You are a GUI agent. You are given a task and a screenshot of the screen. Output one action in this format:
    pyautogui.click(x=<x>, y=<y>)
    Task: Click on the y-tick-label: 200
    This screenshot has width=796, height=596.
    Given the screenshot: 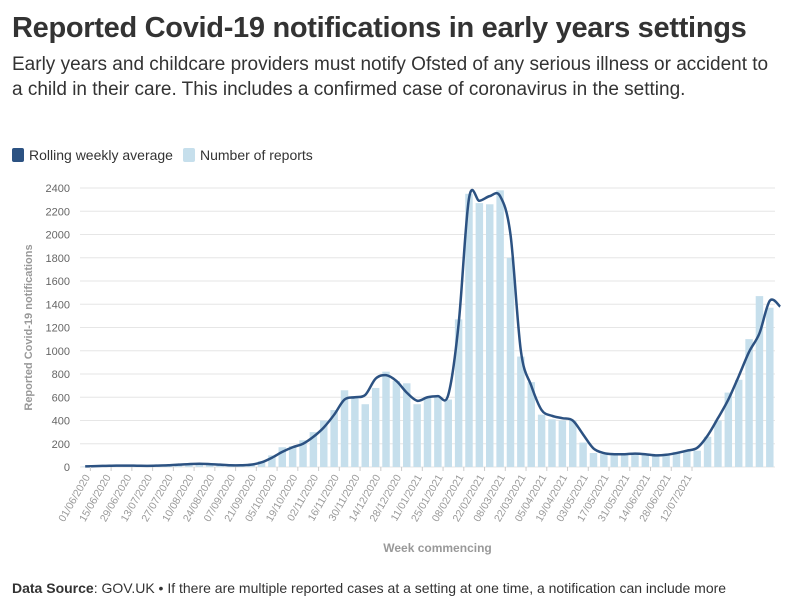 What is the action you would take?
    pyautogui.click(x=61, y=445)
    